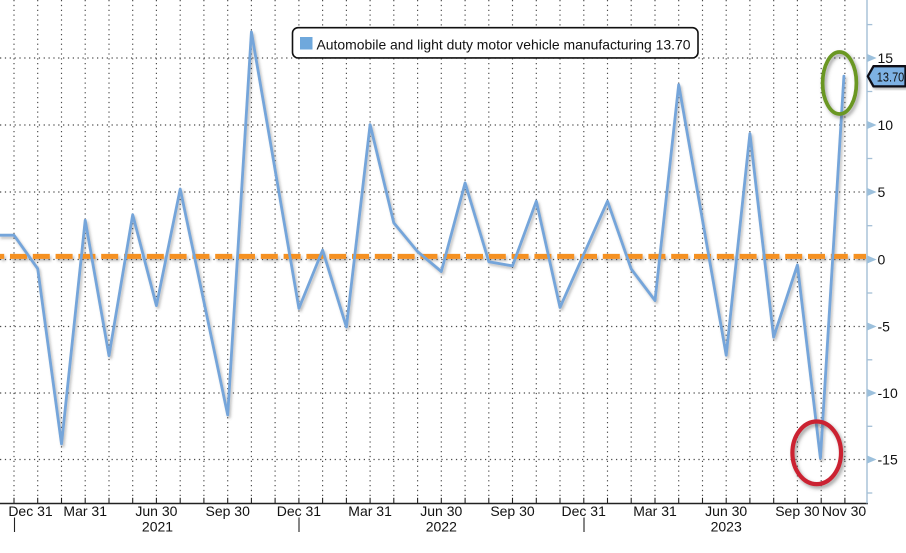  I want to click on svg-text: 2022, so click(441, 527).